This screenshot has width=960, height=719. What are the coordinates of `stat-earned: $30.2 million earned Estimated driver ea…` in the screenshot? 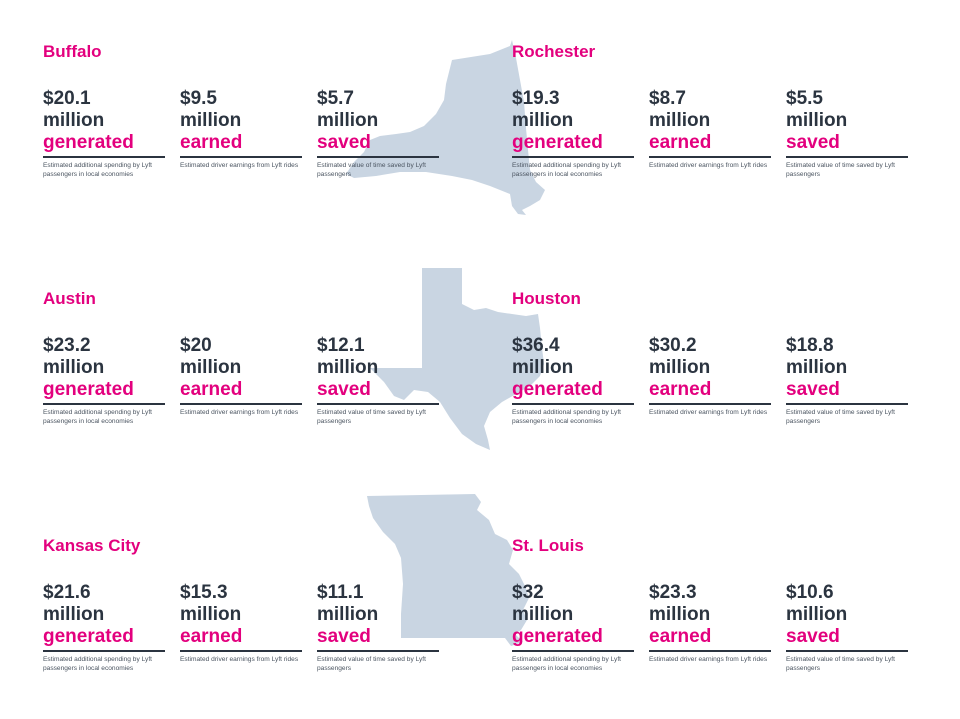 It's located at (710, 376).